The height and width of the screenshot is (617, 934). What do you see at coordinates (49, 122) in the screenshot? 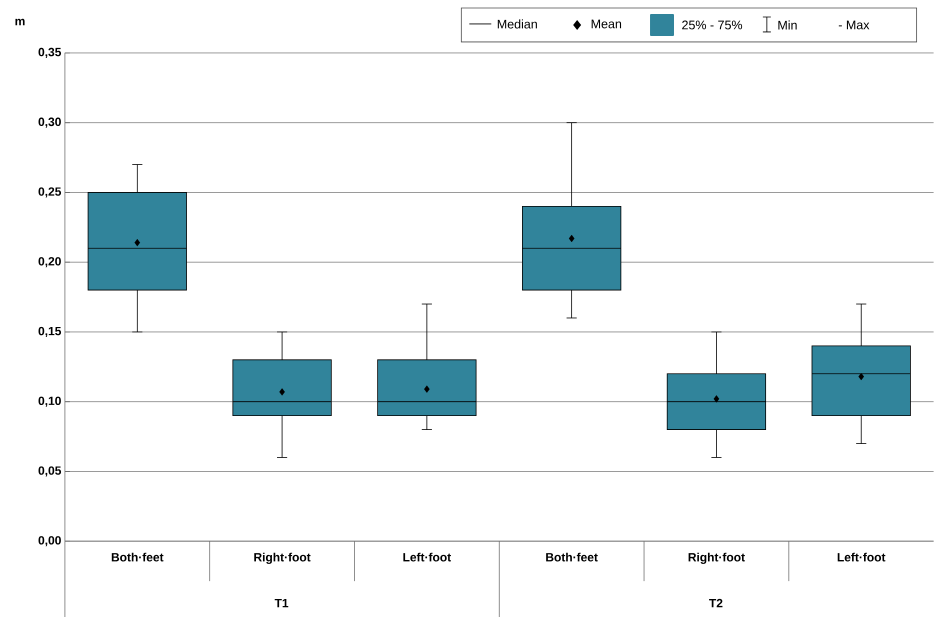
I see `y-tick-label: 0,30` at bounding box center [49, 122].